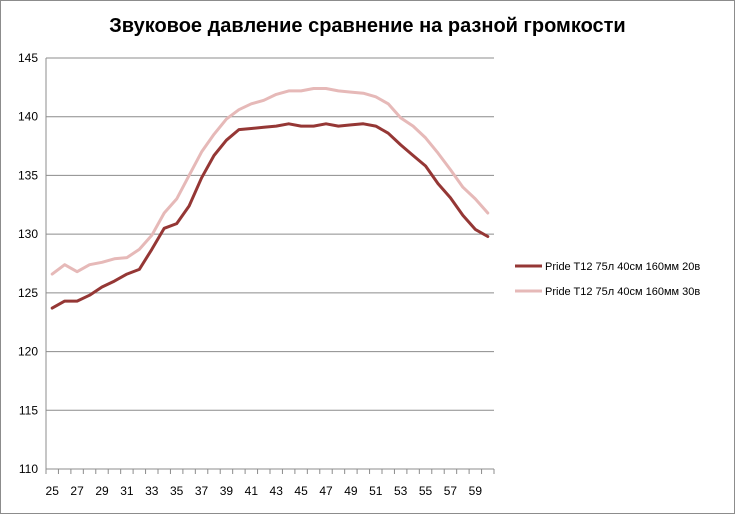 This screenshot has height=514, width=735. Describe the element at coordinates (102, 491) in the screenshot. I see `x-tick-label: 29` at that location.